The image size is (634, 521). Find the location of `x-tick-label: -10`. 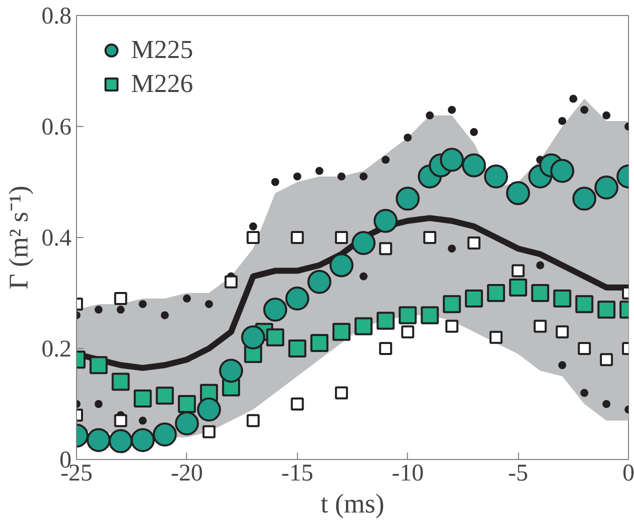

x-tick-label: -10 is located at coordinates (408, 473).